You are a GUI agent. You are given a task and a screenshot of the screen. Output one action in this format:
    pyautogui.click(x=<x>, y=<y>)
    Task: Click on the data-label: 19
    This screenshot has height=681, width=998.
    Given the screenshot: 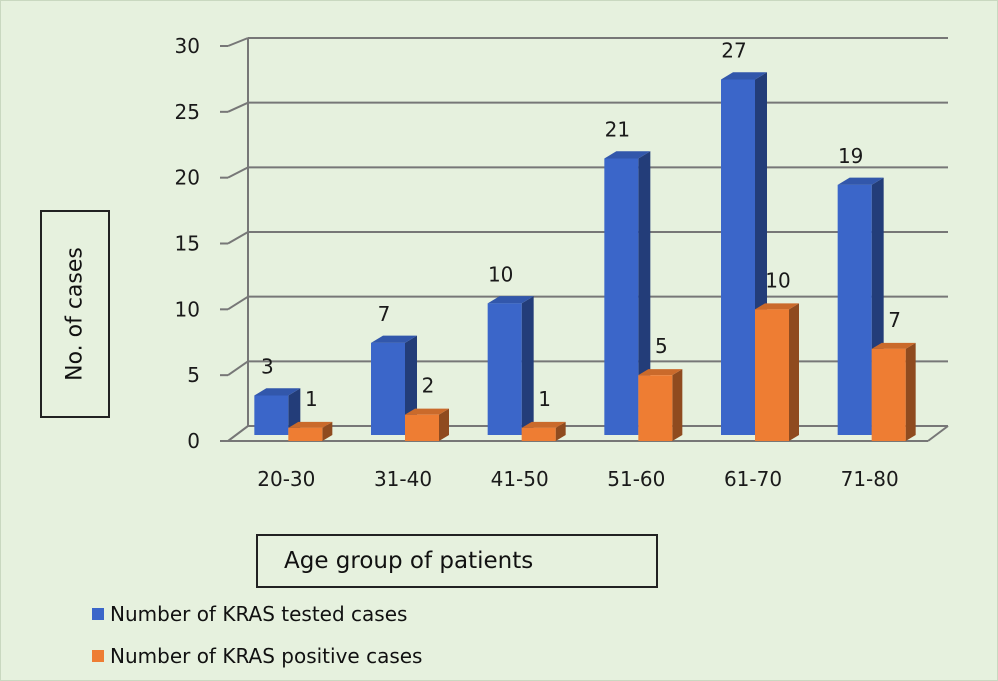 What is the action you would take?
    pyautogui.click(x=850, y=156)
    